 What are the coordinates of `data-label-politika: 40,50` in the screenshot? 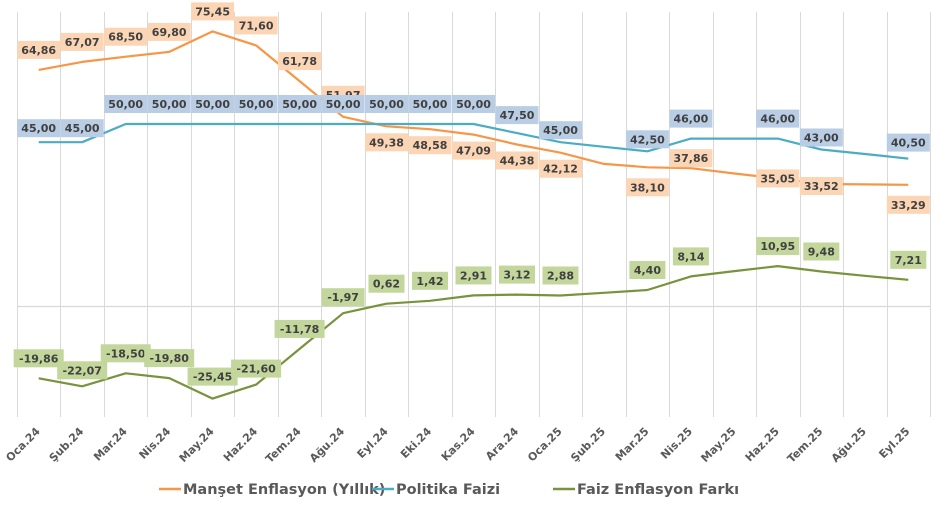 It's located at (908, 142).